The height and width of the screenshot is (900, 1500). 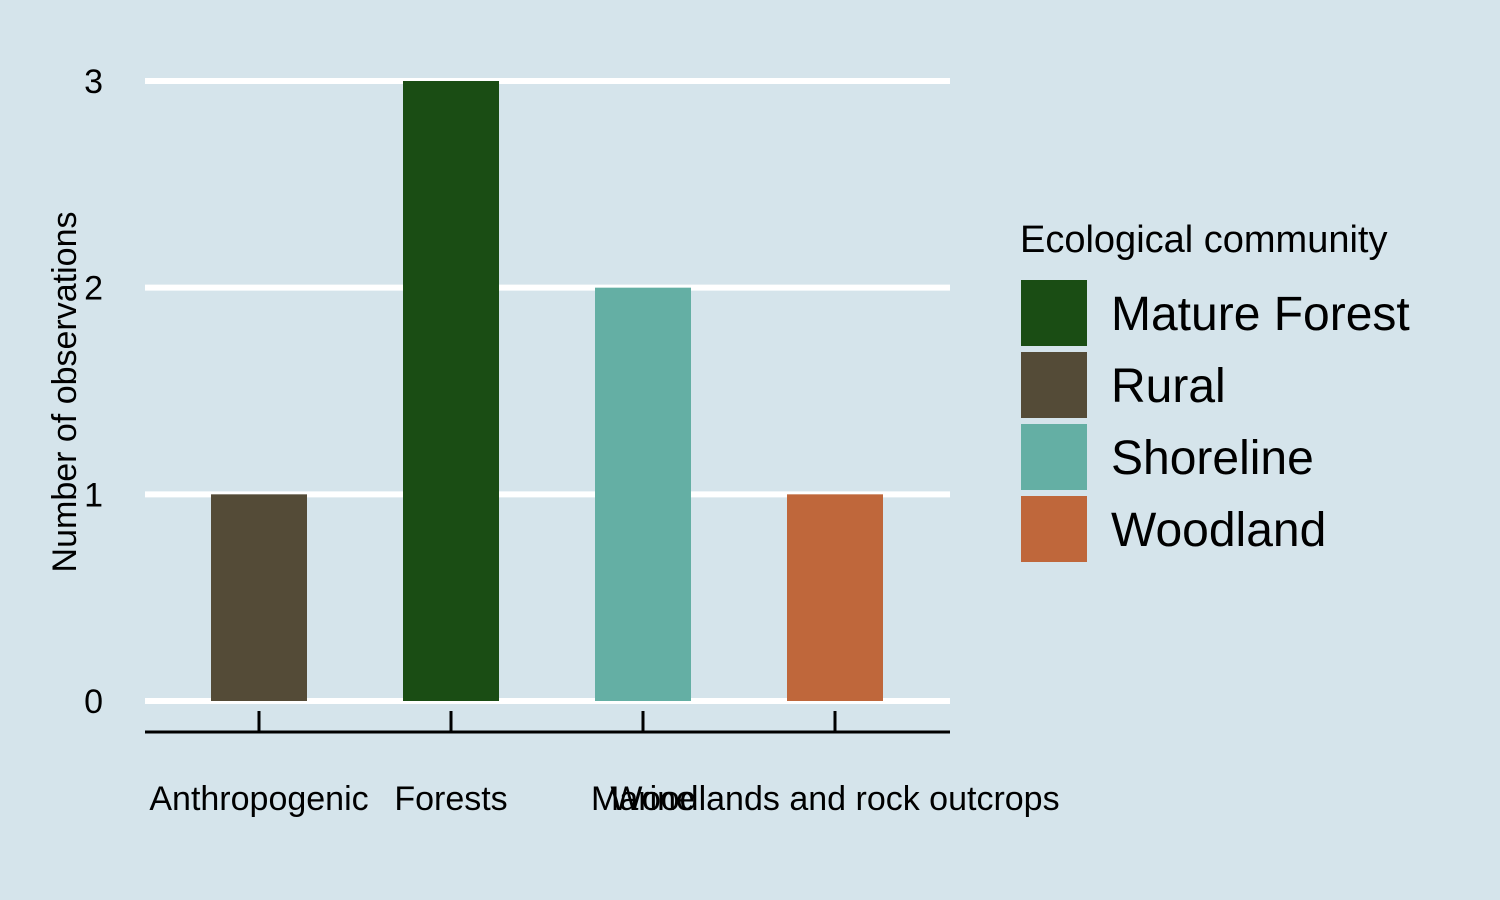 What do you see at coordinates (93, 702) in the screenshot?
I see `y-tick-label: 0` at bounding box center [93, 702].